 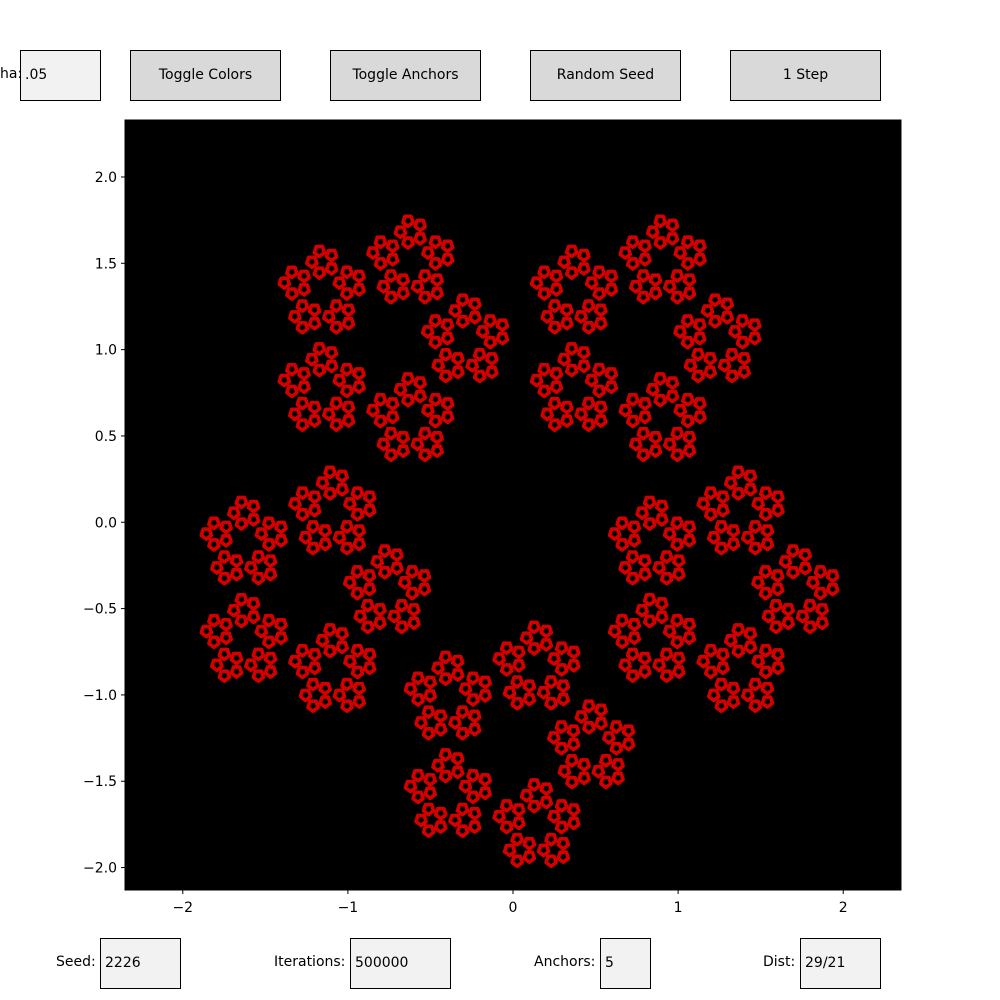 What do you see at coordinates (805, 75) in the screenshot?
I see `one-step-button: 1 Step` at bounding box center [805, 75].